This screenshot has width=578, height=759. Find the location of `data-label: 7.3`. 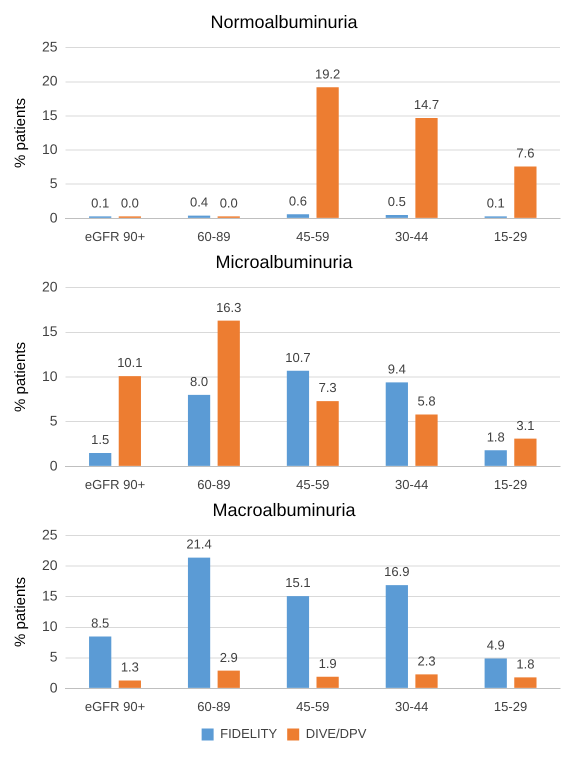

data-label: 7.3 is located at coordinates (327, 388).